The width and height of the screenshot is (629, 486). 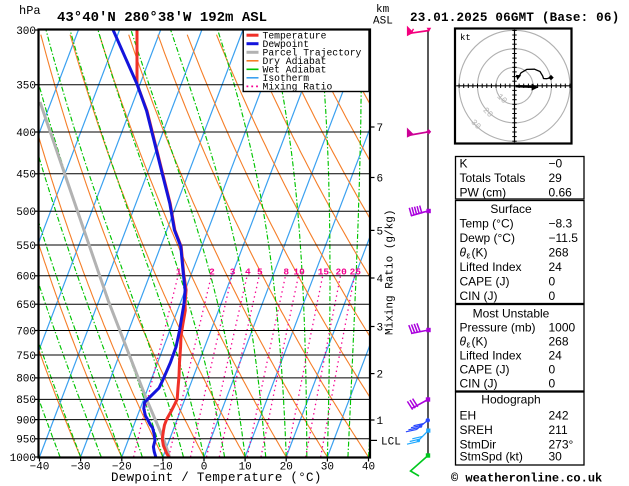 I want to click on svg-text: 350, so click(x=26, y=87).